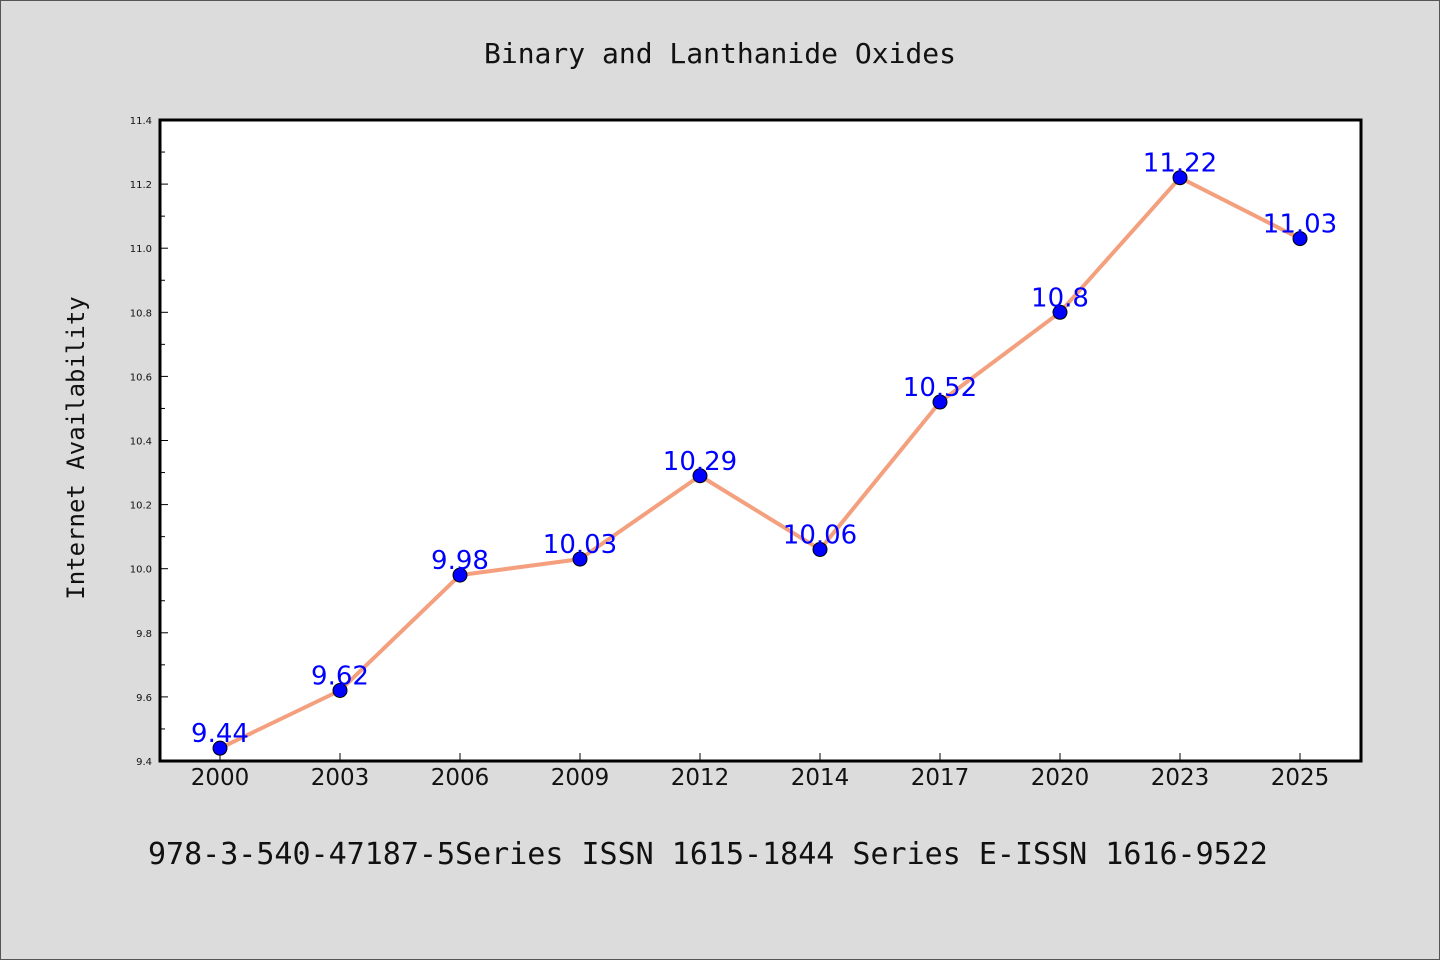 The image size is (1440, 960). Describe the element at coordinates (700, 462) in the screenshot. I see `data-label: 10.29` at that location.